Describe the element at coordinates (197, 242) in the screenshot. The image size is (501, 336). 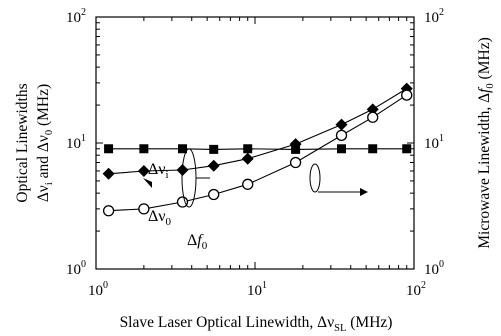
I see `annotation-f-0: Δf0` at that location.